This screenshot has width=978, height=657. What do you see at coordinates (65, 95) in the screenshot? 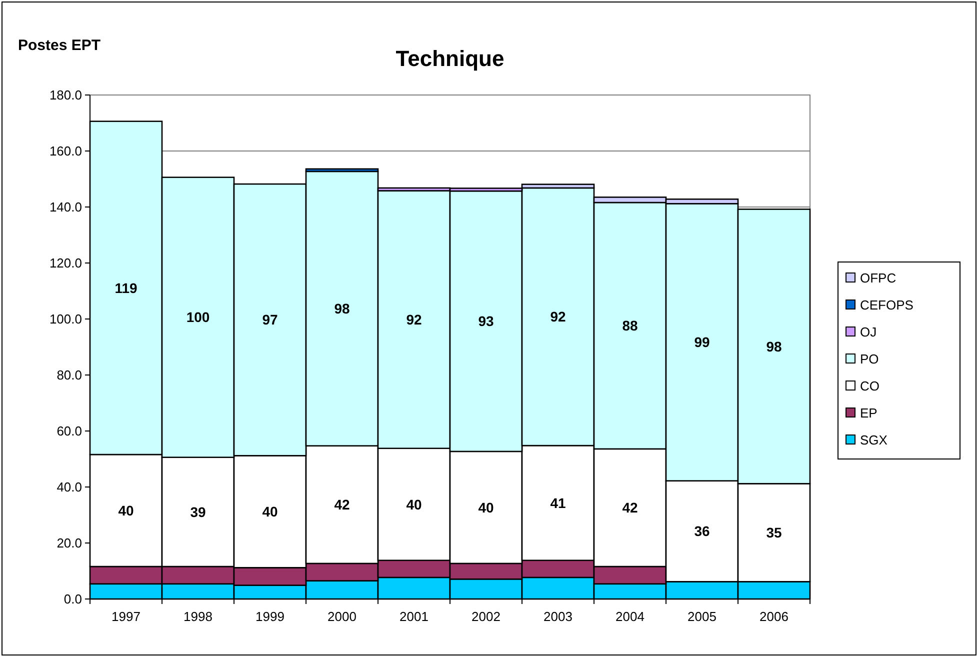
I see `y-tick-label: 180.0` at bounding box center [65, 95].